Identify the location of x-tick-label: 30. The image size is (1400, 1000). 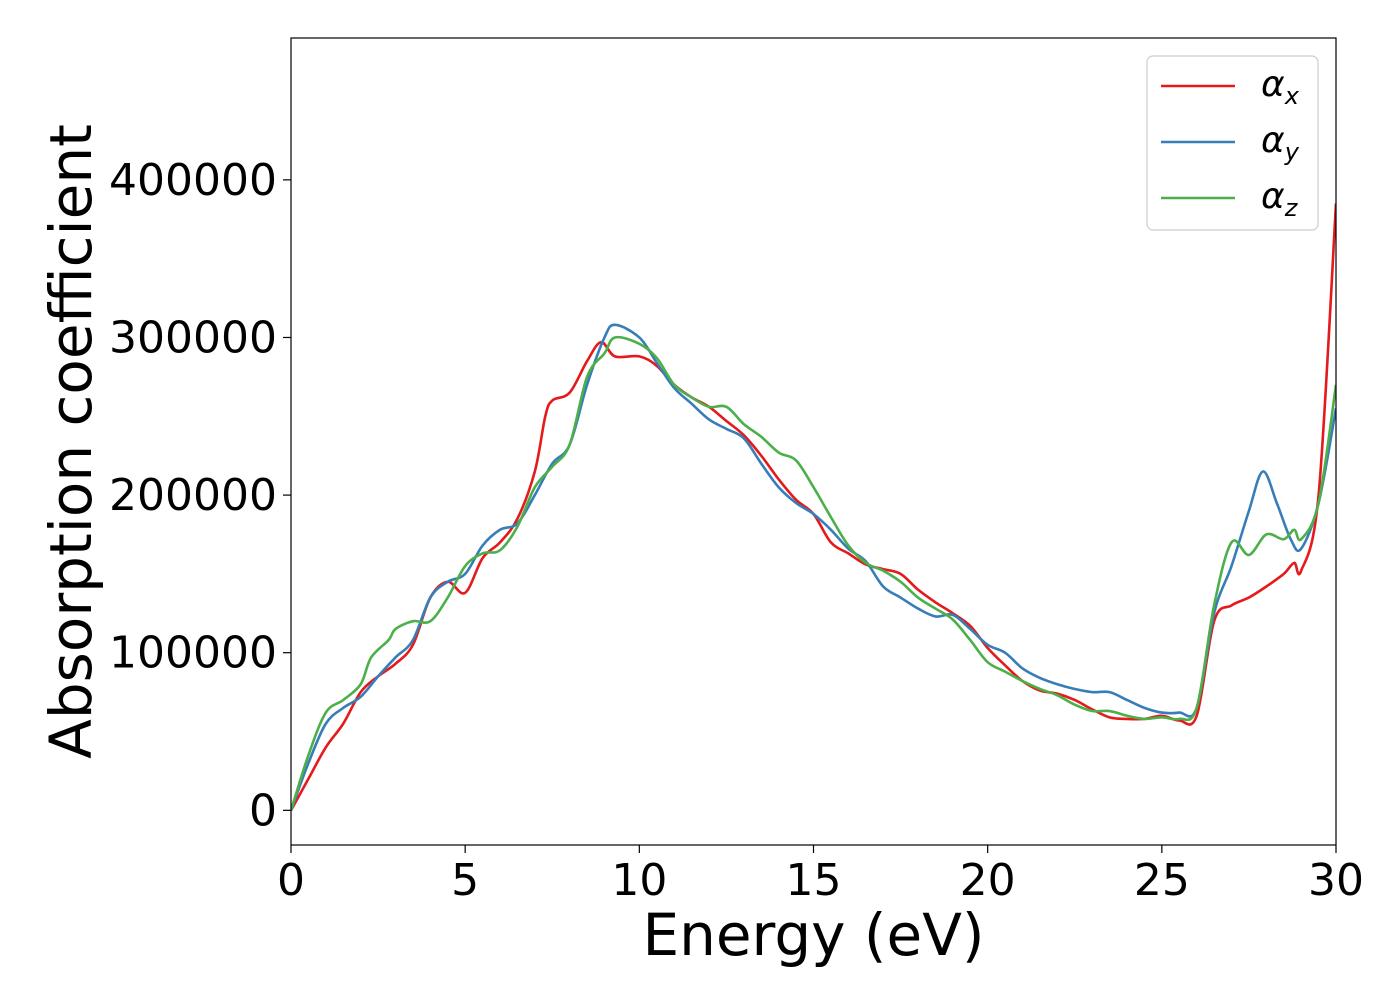
(1336, 880).